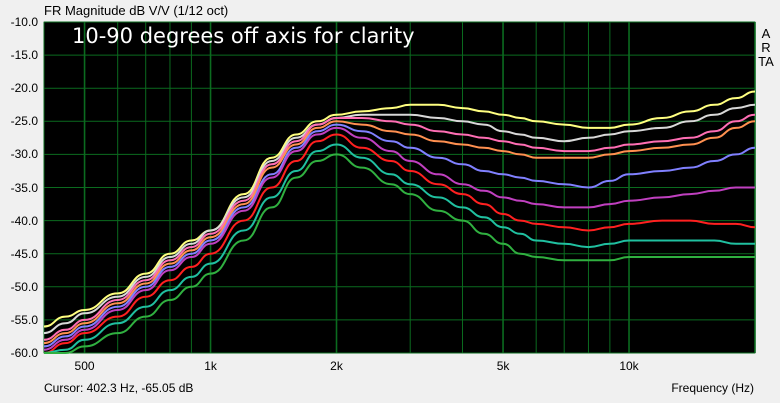 Image resolution: width=780 pixels, height=403 pixels. What do you see at coordinates (24, 286) in the screenshot?
I see `y-tick-label: -50.0` at bounding box center [24, 286].